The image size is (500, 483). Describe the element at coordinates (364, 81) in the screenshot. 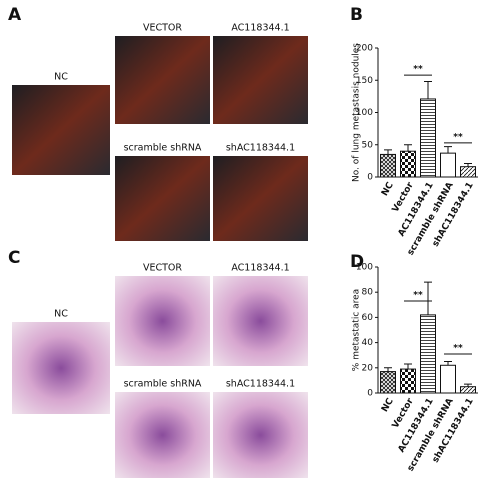

I see `y-tick-label: 150` at that location.